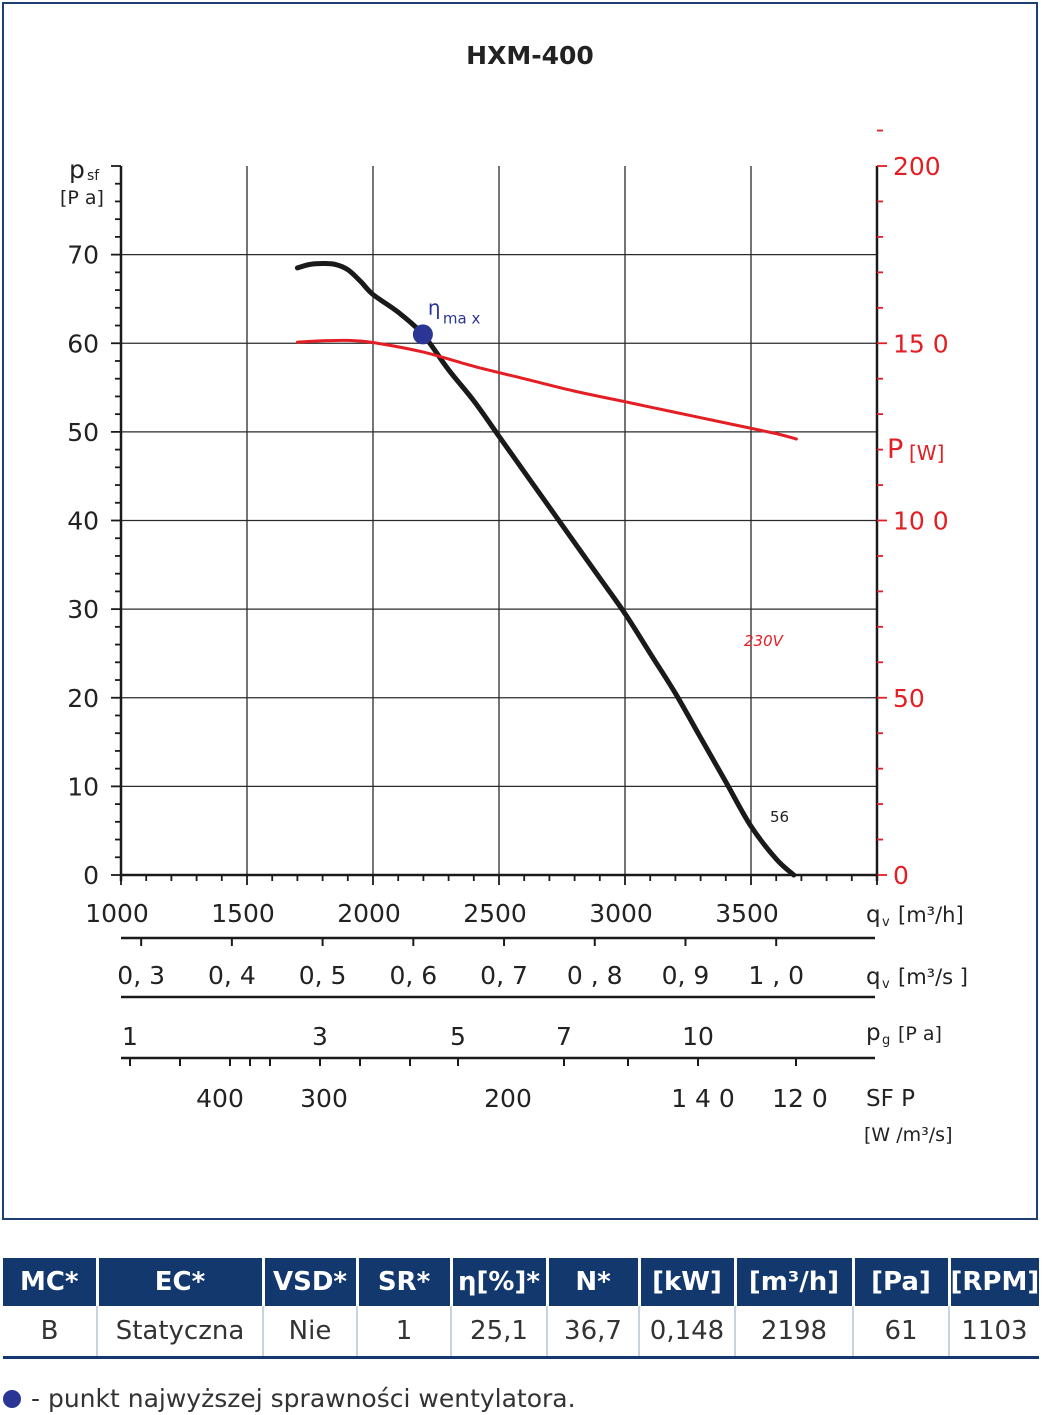  What do you see at coordinates (91, 875) in the screenshot?
I see `y-left-tick-label: 0` at bounding box center [91, 875].